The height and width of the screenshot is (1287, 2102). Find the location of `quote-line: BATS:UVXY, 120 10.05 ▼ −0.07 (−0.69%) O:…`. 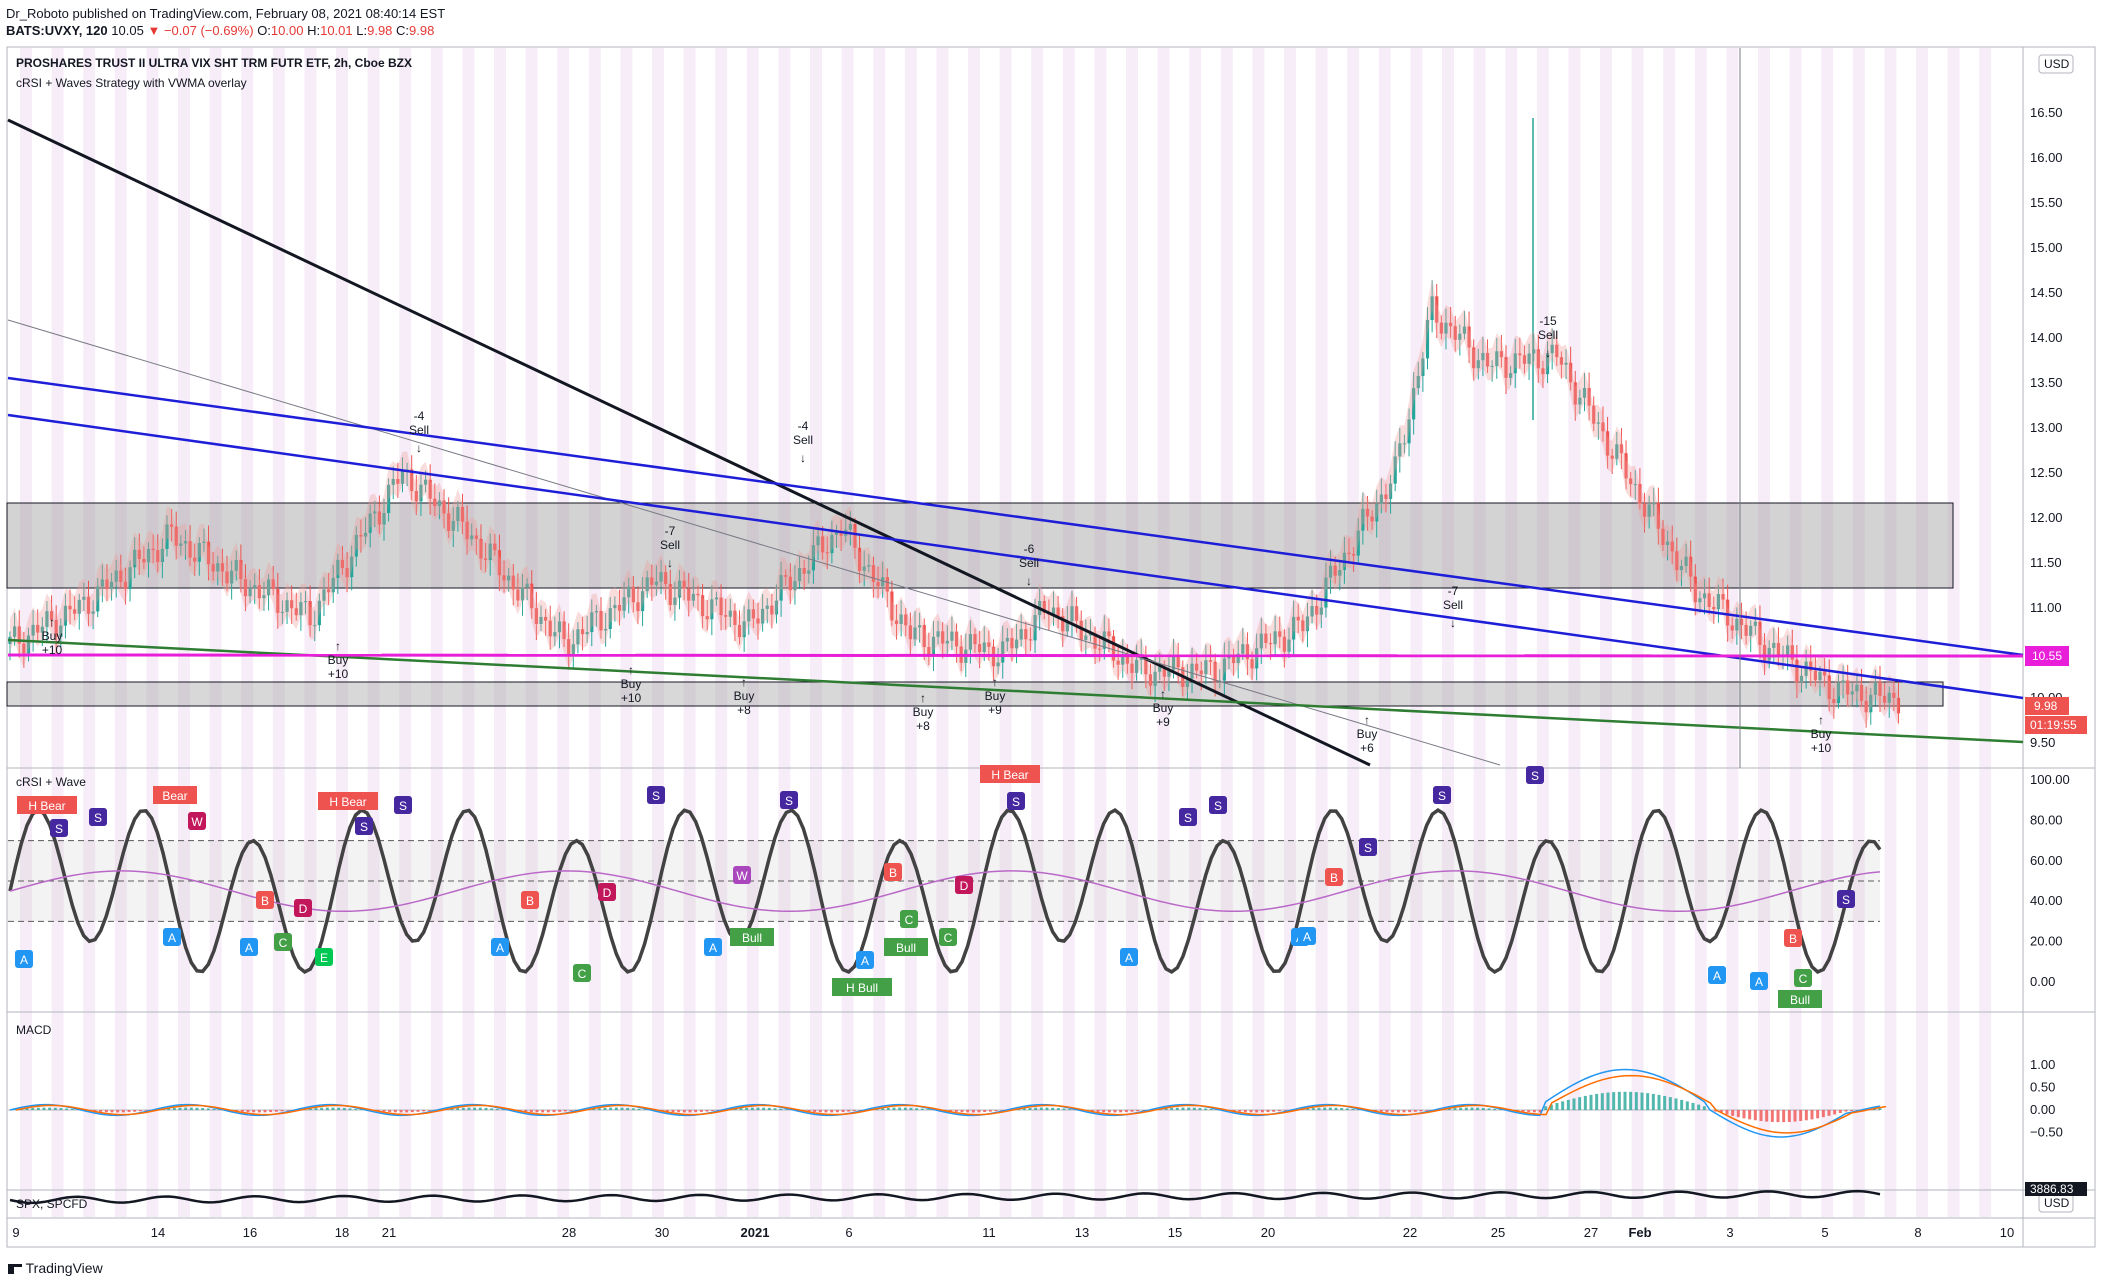

quote-line: BATS:UVXY, 120 10.05 ▼ −0.07 (−0.69%) O:… is located at coordinates (220, 31).